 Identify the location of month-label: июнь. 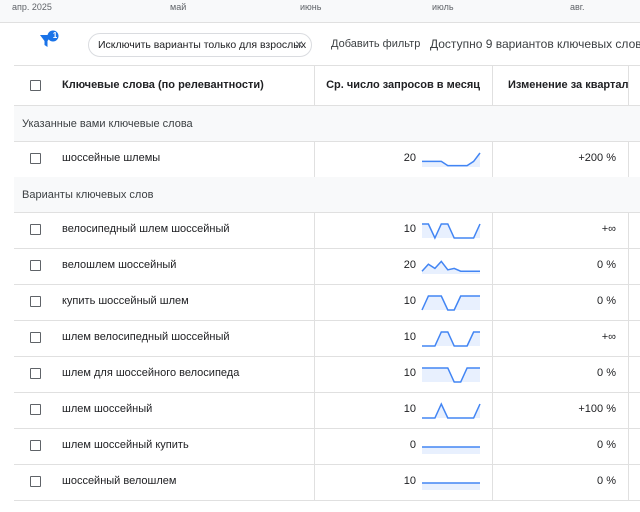
(311, 7).